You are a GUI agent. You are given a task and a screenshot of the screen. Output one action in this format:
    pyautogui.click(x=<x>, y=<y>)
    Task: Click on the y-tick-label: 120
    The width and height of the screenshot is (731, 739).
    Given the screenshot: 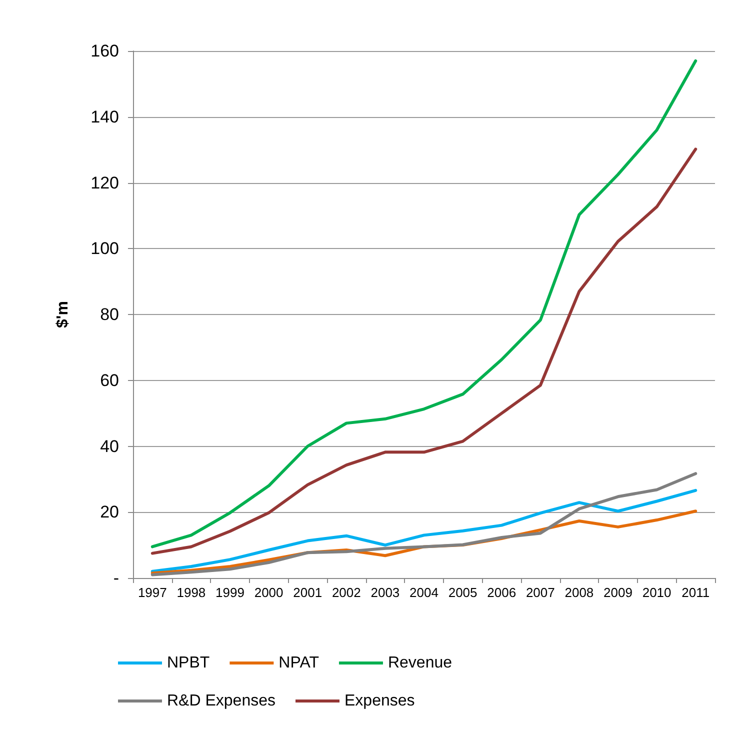 What is the action you would take?
    pyautogui.click(x=104, y=182)
    